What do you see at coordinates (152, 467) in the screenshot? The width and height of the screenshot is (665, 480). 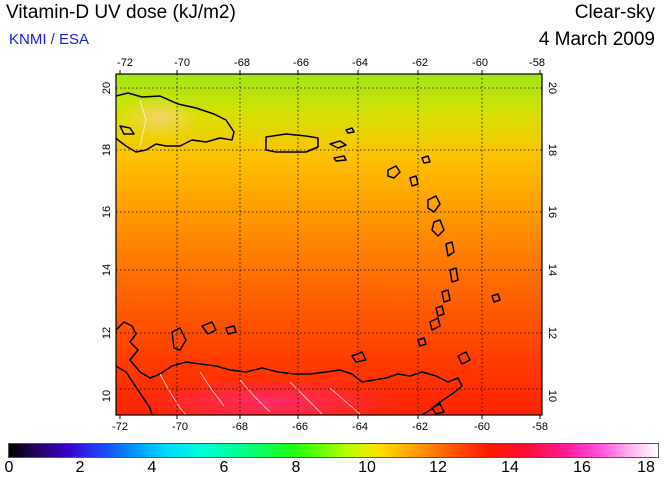 I see `colorbar-tick: 4` at bounding box center [152, 467].